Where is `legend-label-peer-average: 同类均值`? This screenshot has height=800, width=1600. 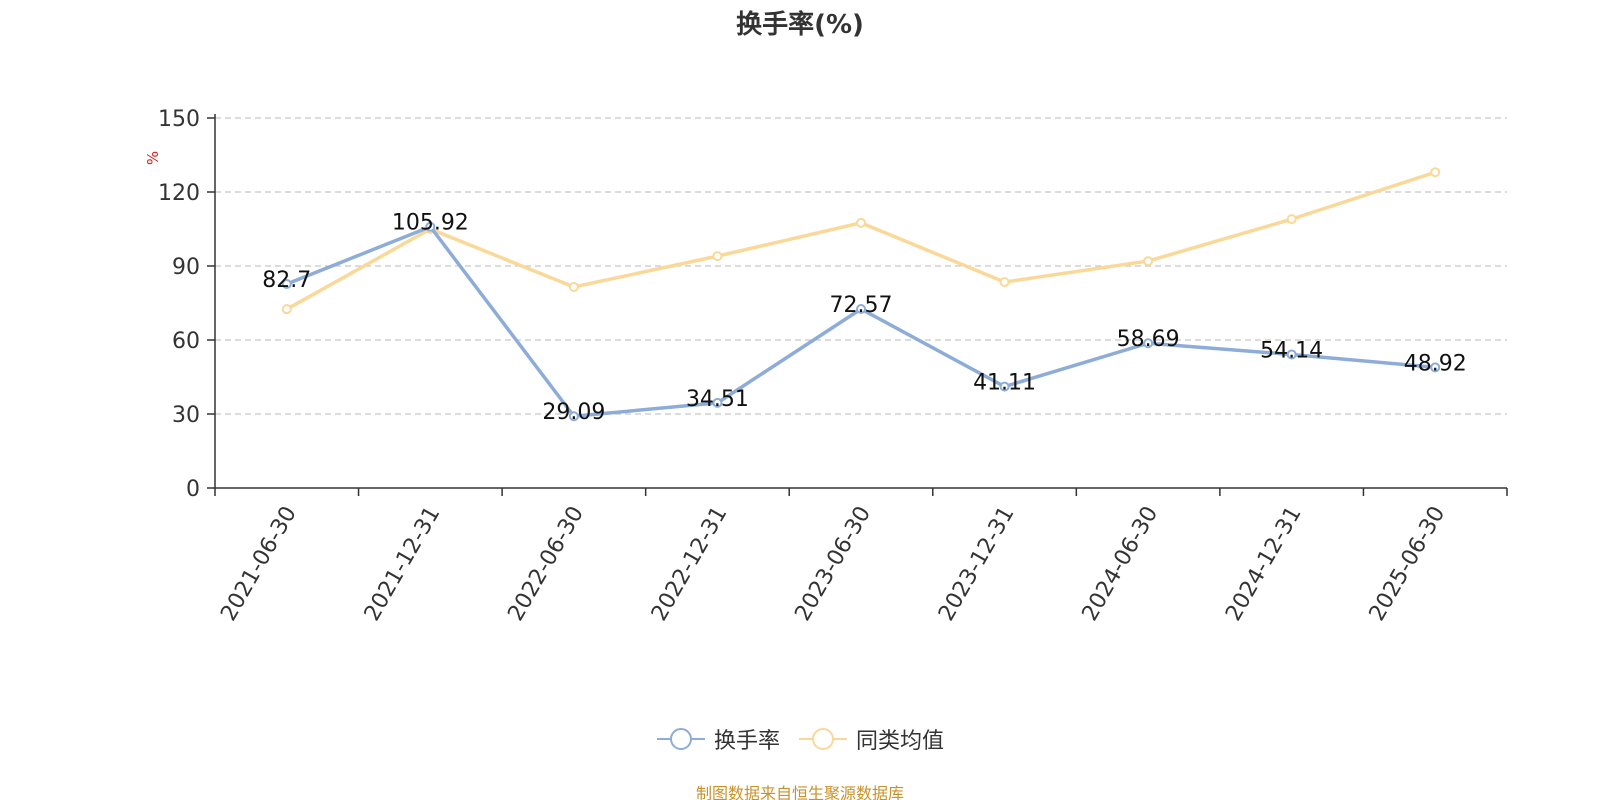 legend-label-peer-average: 同类均值 is located at coordinates (900, 741).